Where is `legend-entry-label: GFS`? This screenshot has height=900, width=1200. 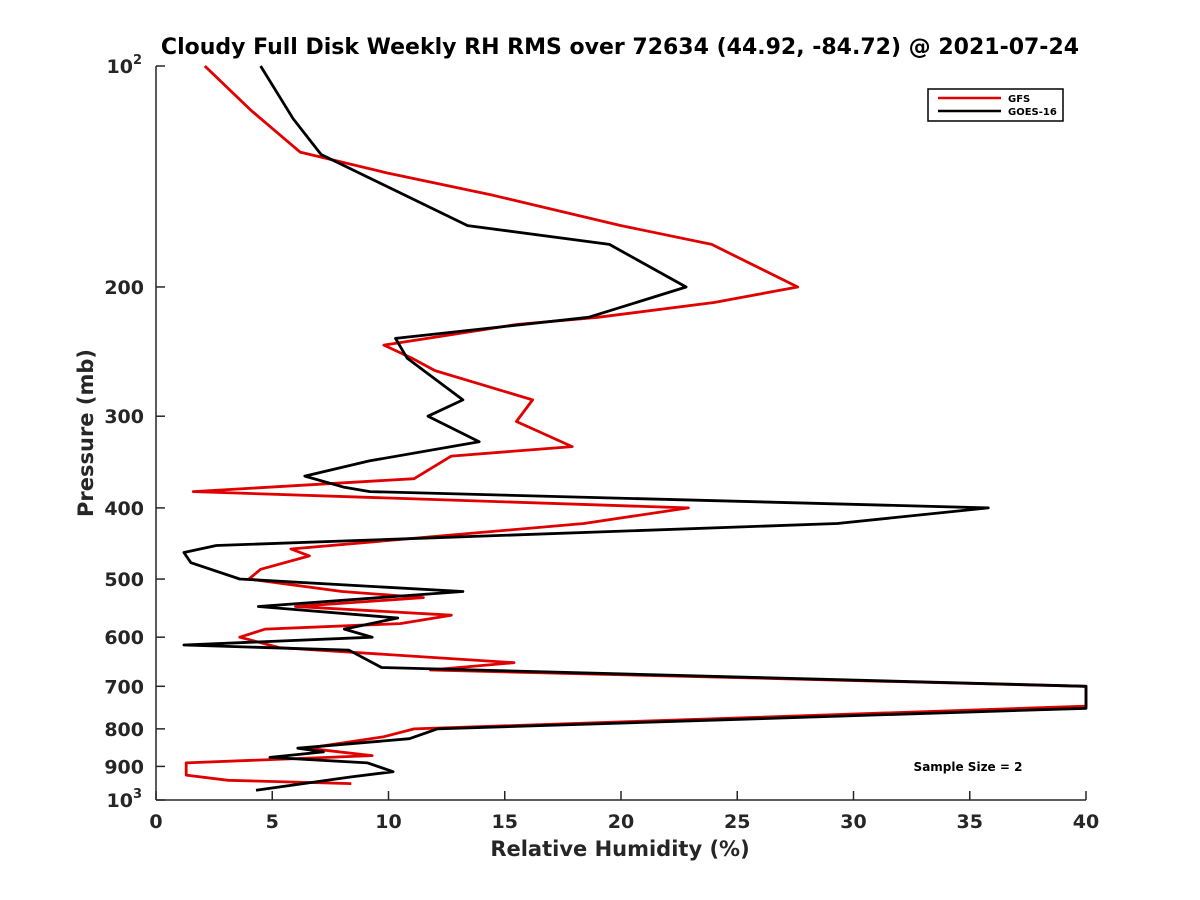 legend-entry-label: GFS is located at coordinates (1019, 99).